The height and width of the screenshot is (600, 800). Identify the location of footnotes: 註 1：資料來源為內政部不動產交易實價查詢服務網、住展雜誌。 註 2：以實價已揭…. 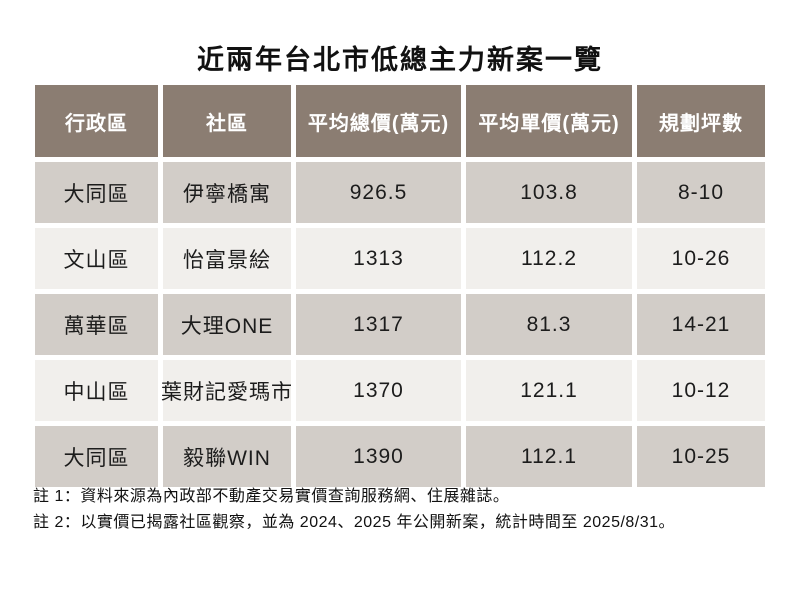
(403, 510).